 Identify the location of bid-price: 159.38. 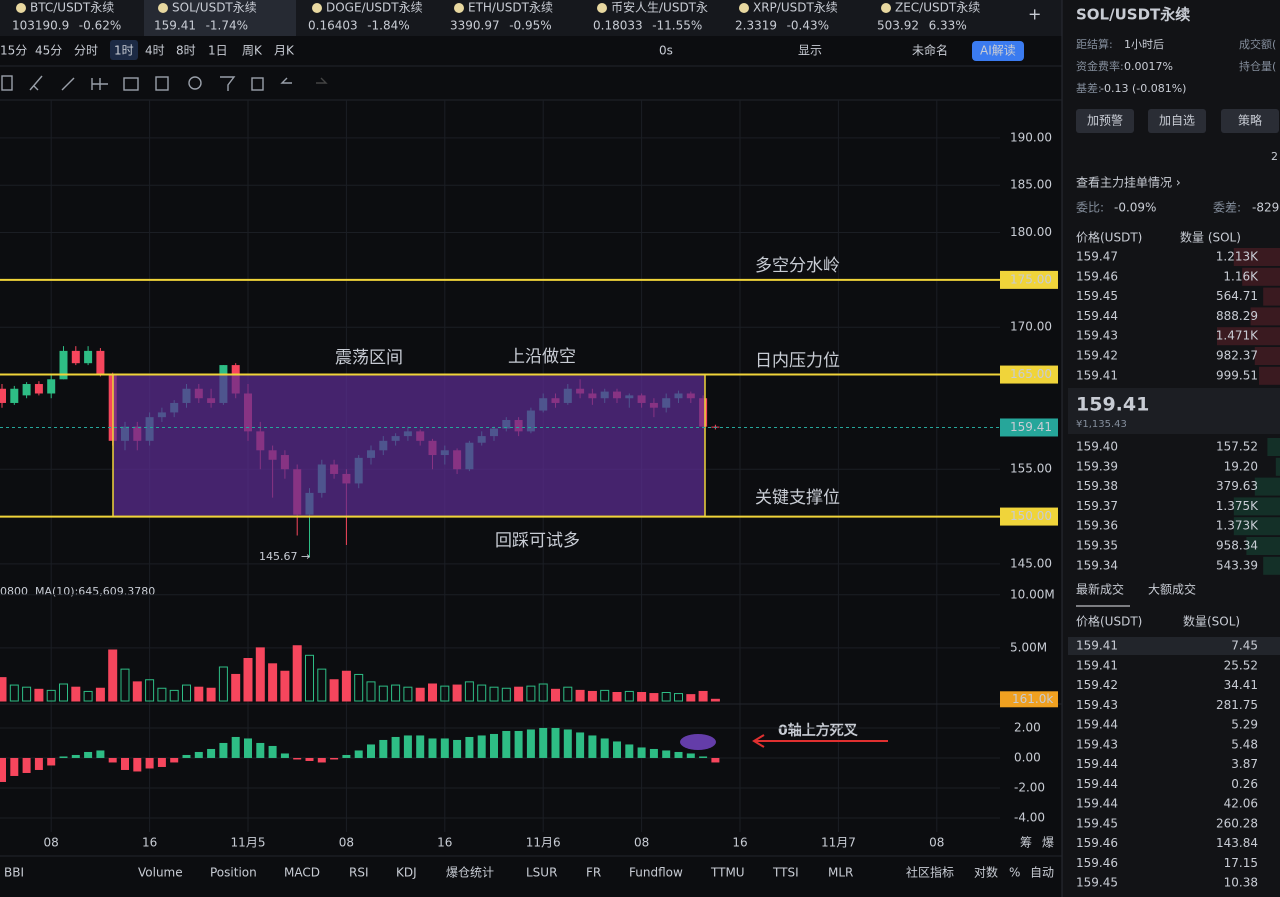
(1097, 486).